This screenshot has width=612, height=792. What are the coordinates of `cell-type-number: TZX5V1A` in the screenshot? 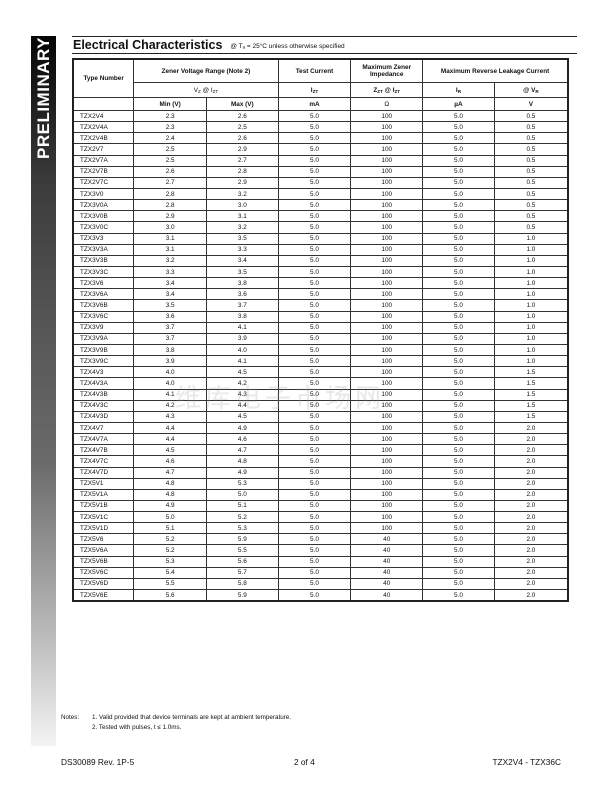 It's located at (103, 494).